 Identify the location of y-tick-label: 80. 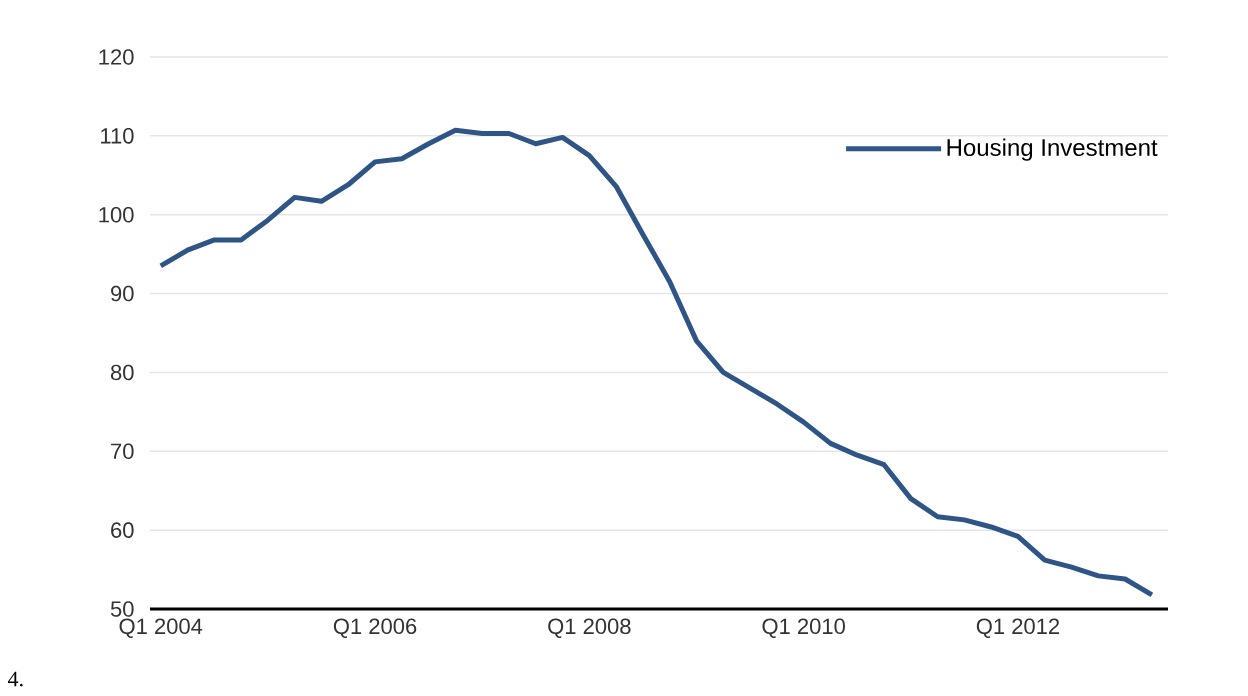
(122, 372).